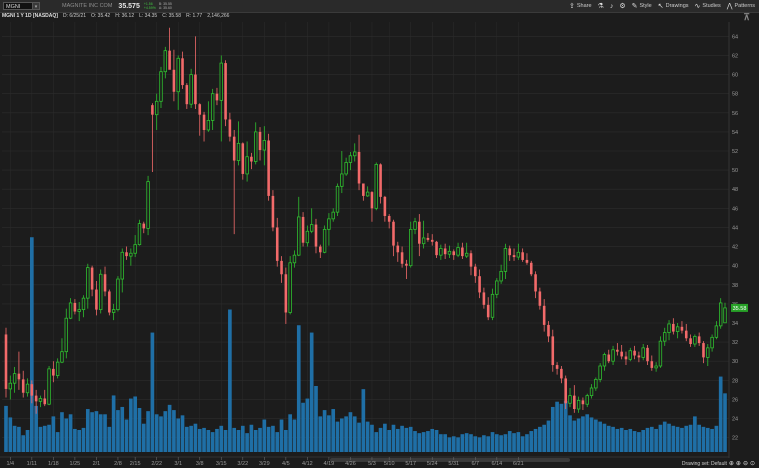 This screenshot has width=759, height=468. I want to click on horizontal-scrollbar, so click(450, 460).